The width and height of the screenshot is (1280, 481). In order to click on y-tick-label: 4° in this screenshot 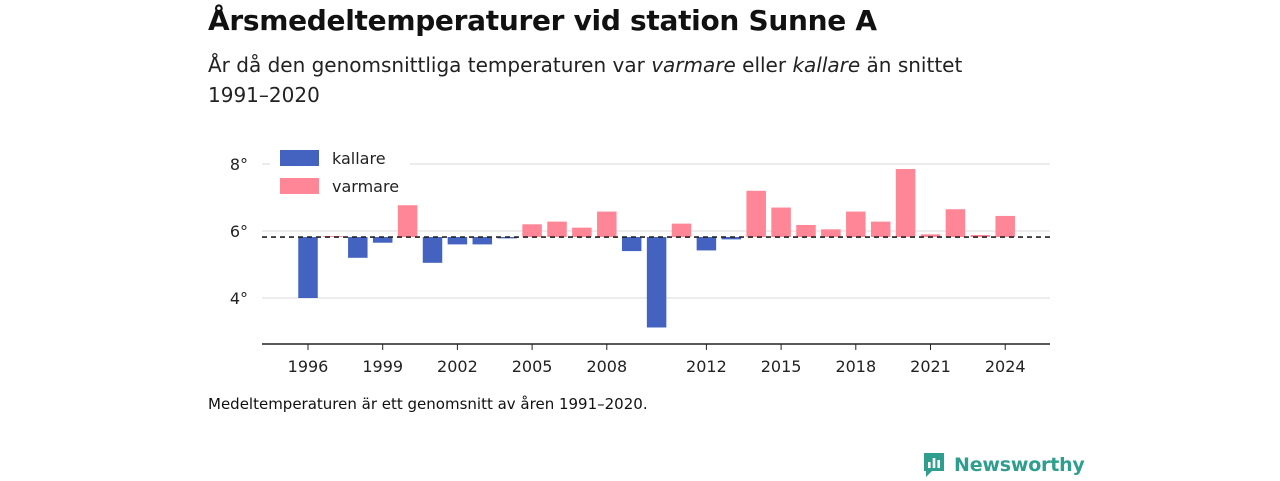, I will do `click(239, 298)`.